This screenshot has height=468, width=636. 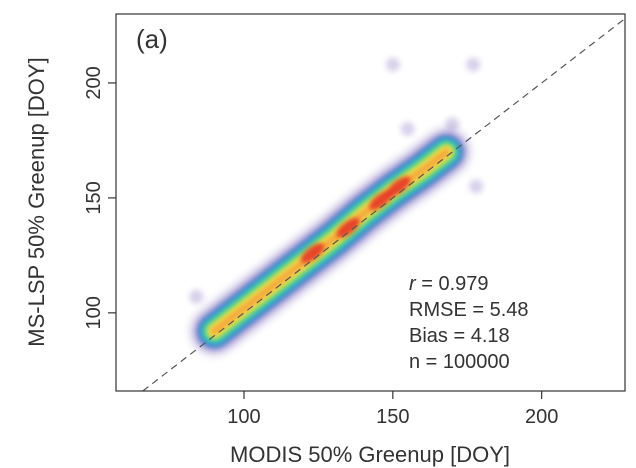 I want to click on stat-rmse: RMSE = 5.48, so click(x=469, y=310).